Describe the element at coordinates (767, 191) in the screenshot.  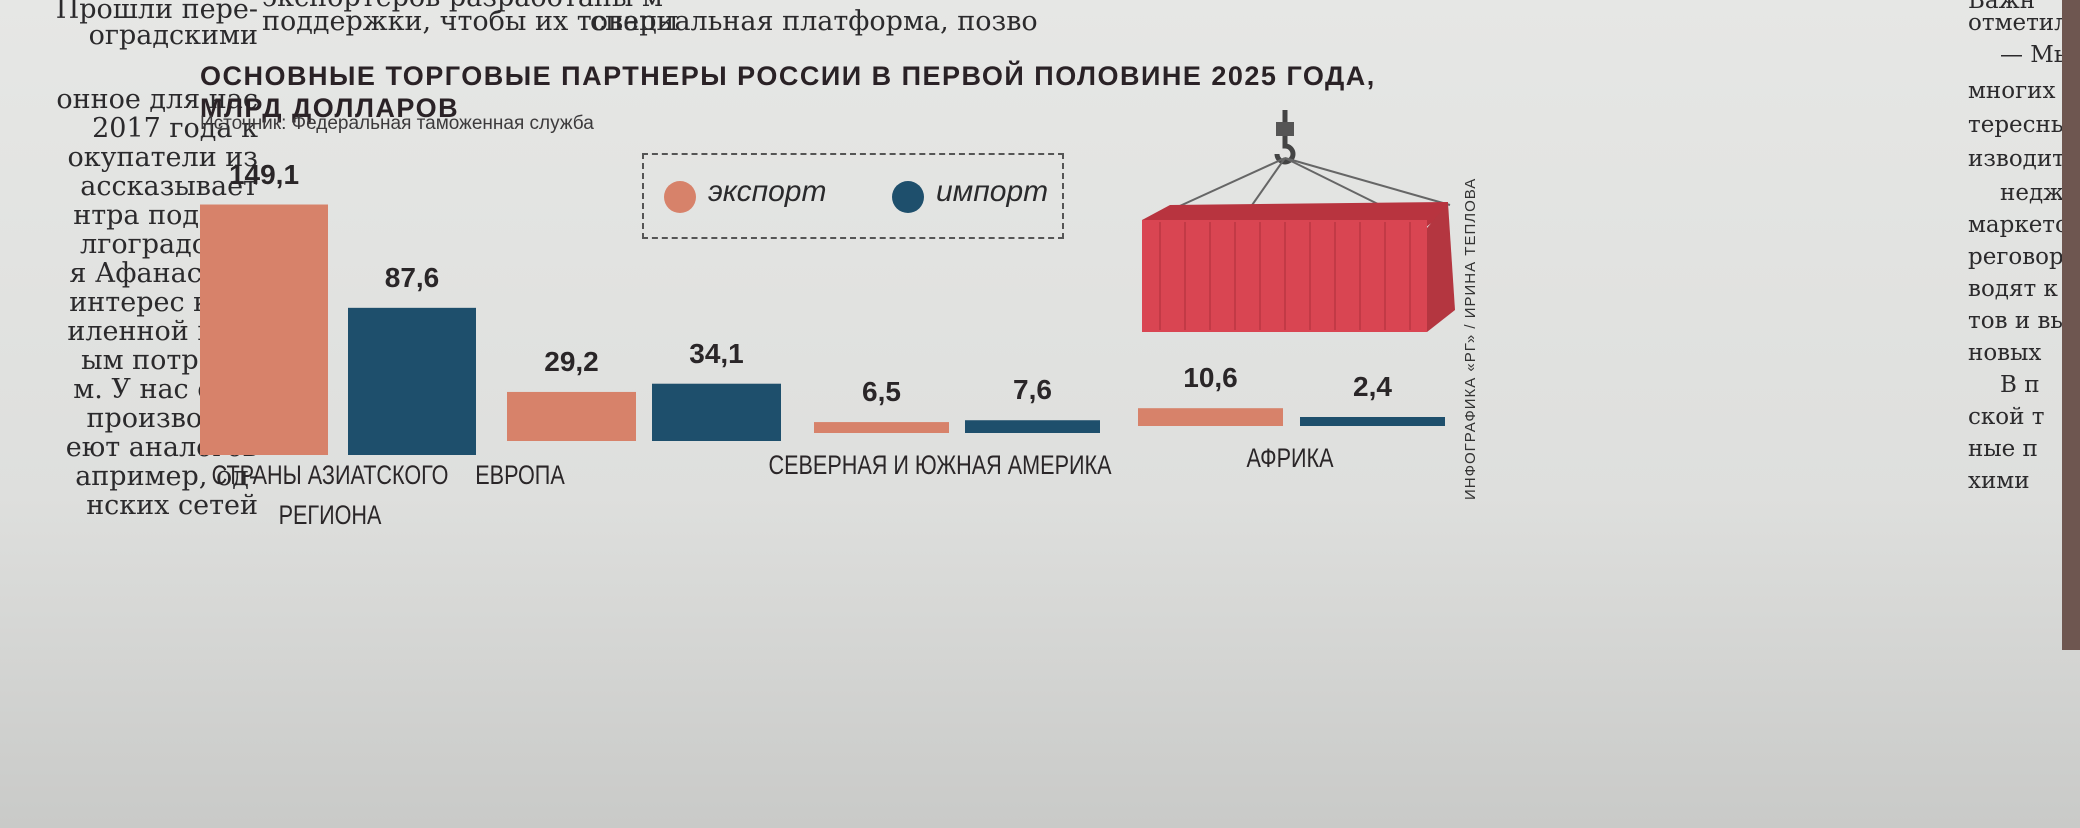
I see `legend-export-label: экспорт` at that location.